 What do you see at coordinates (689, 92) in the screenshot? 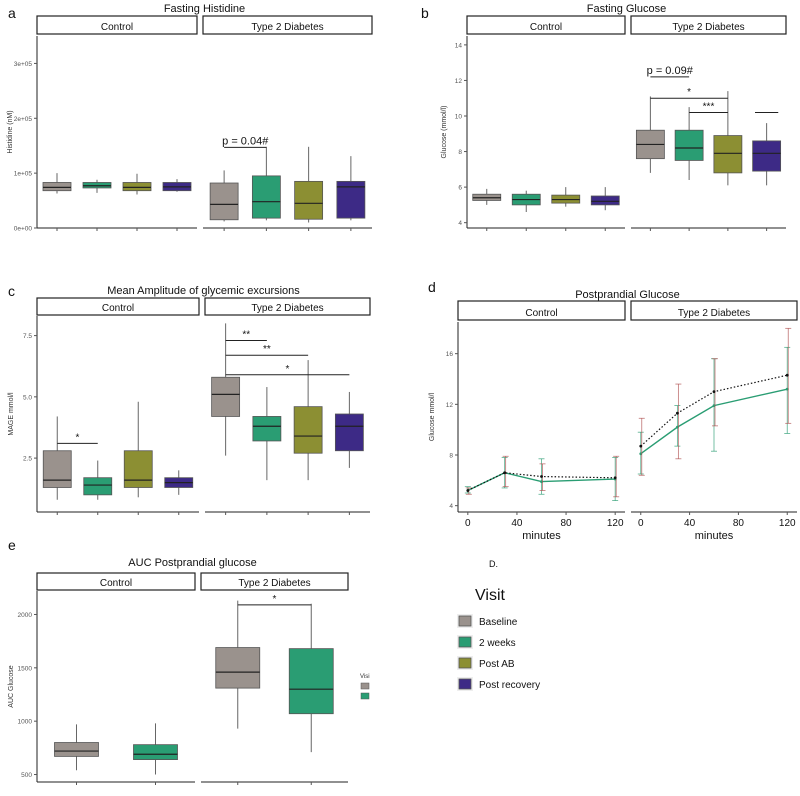
I see `annotation-label-b-1: *` at bounding box center [689, 92].